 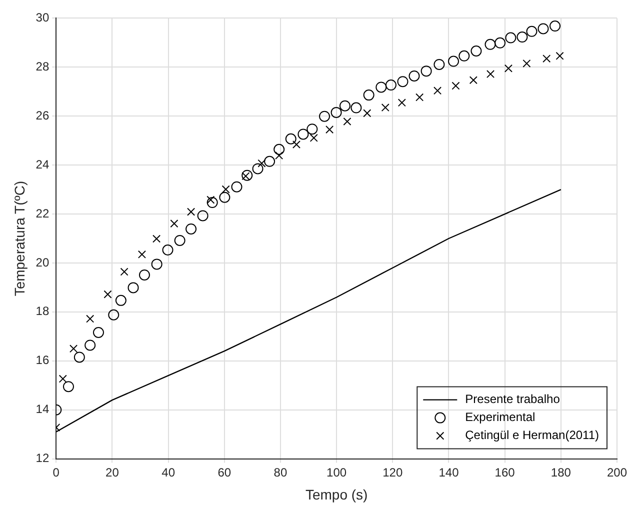 What do you see at coordinates (512, 399) in the screenshot?
I see `legend-label: Presente trabalho` at bounding box center [512, 399].